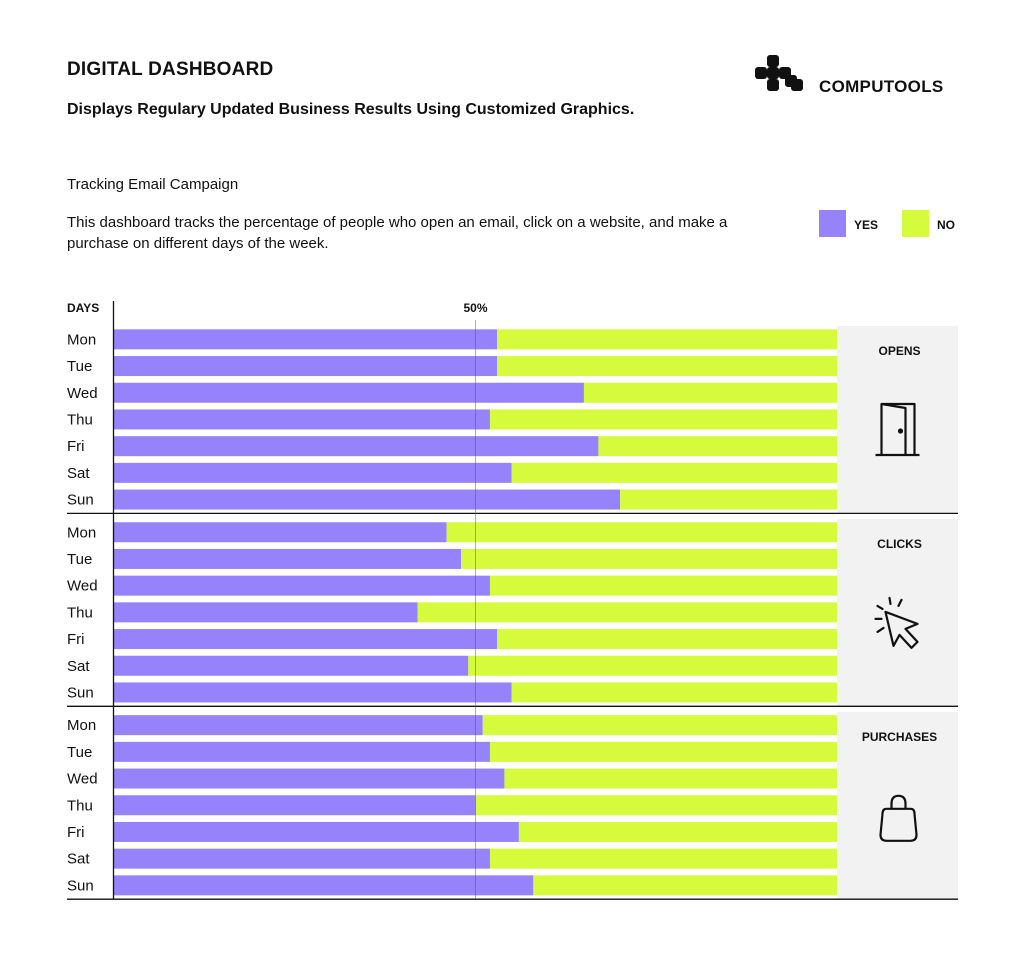 Image resolution: width=1024 pixels, height=967 pixels. I want to click on legend-swatch-no, so click(915, 223).